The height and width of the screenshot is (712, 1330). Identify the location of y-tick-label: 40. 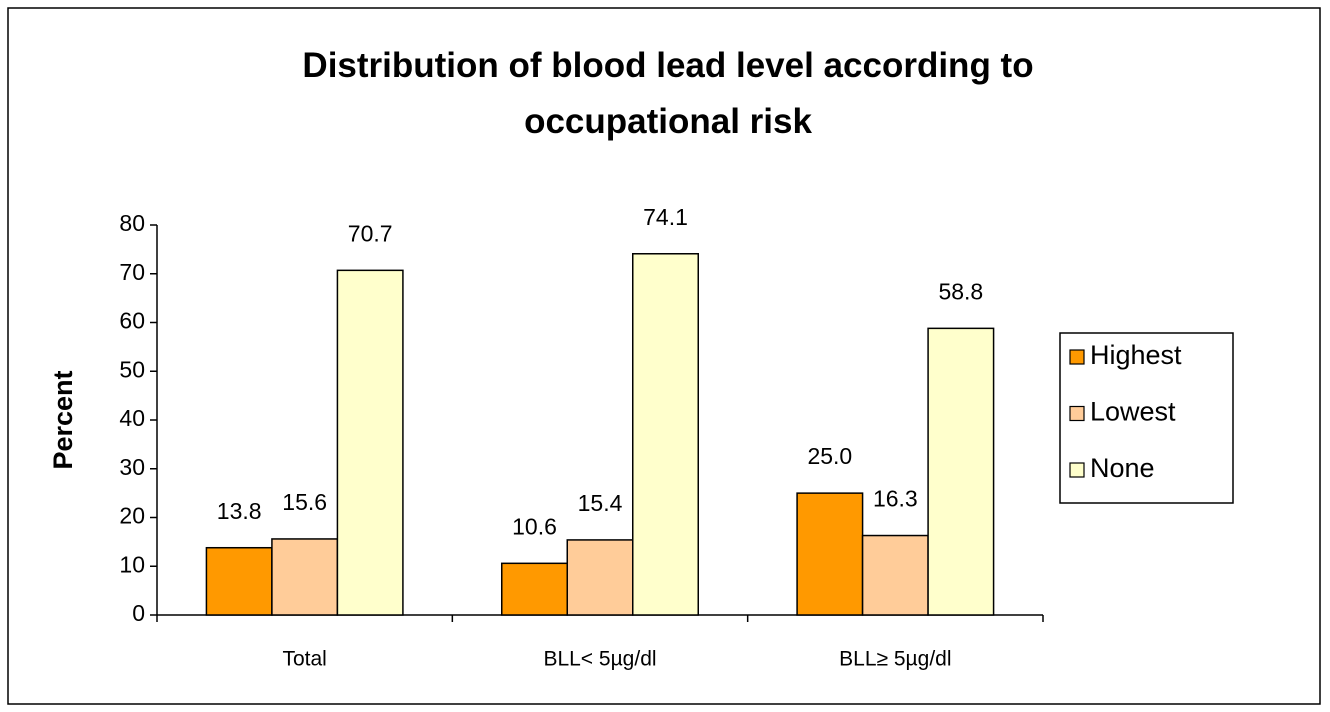
(132, 418).